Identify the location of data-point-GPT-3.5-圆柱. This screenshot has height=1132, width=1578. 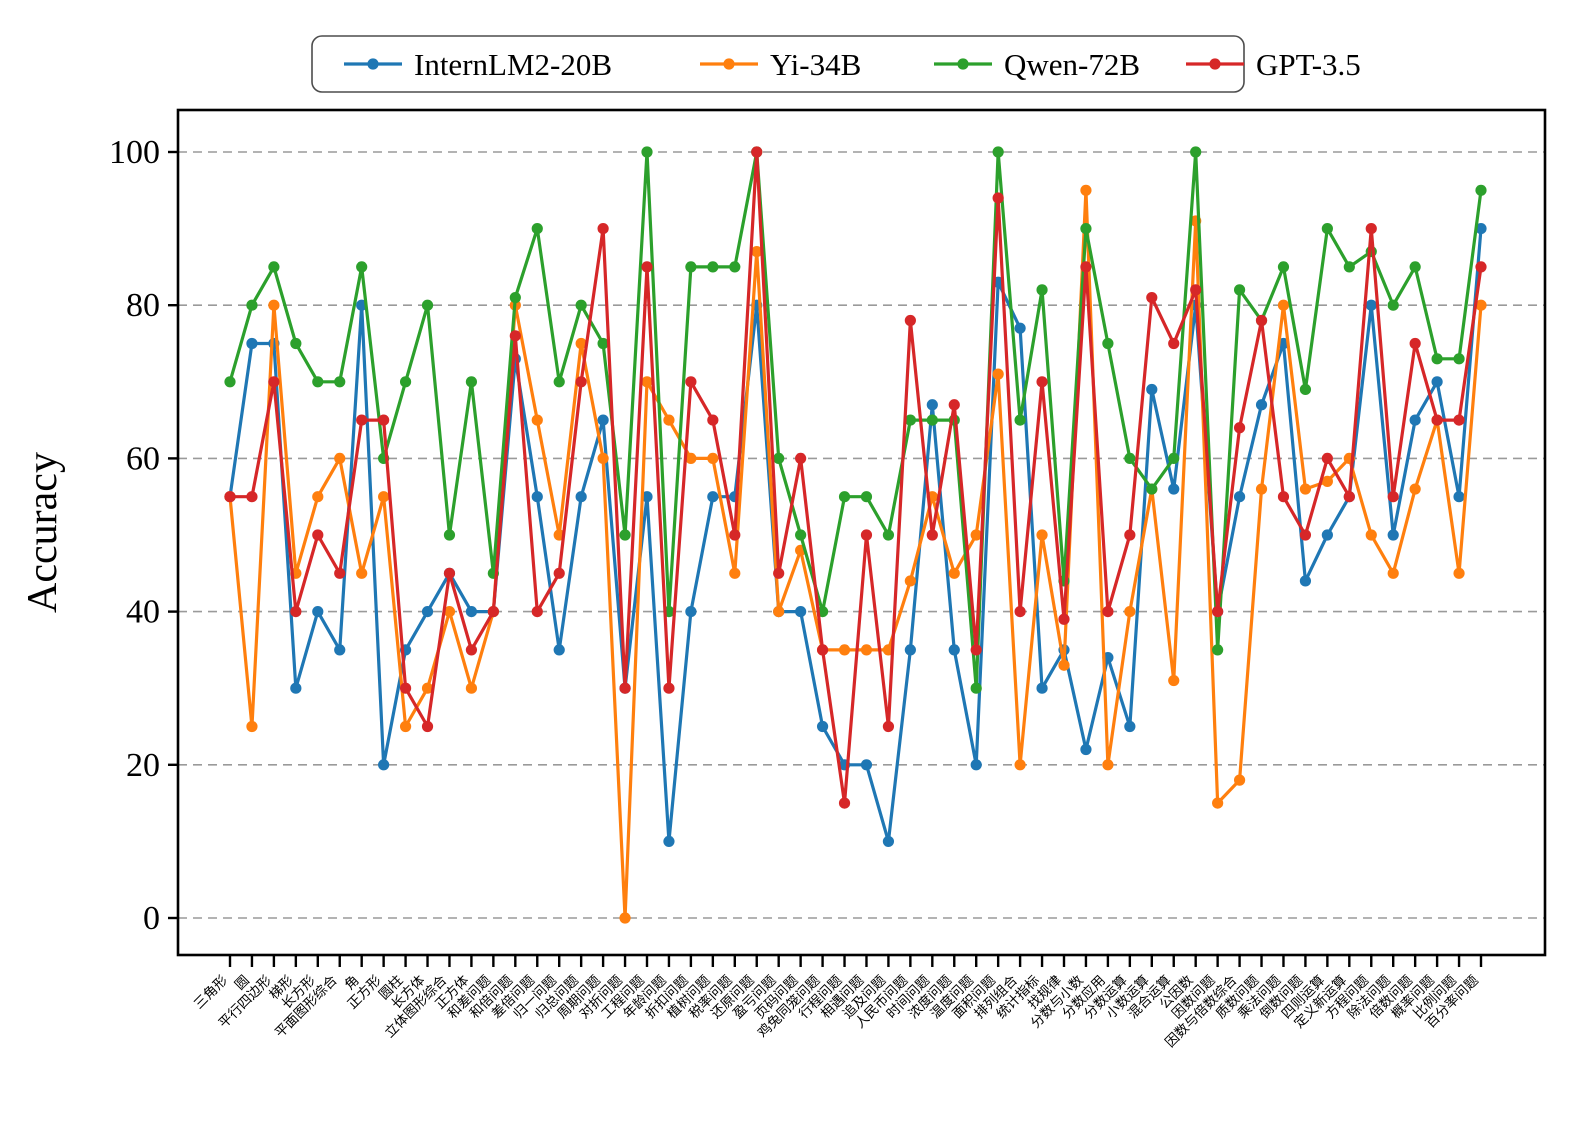
(405, 688).